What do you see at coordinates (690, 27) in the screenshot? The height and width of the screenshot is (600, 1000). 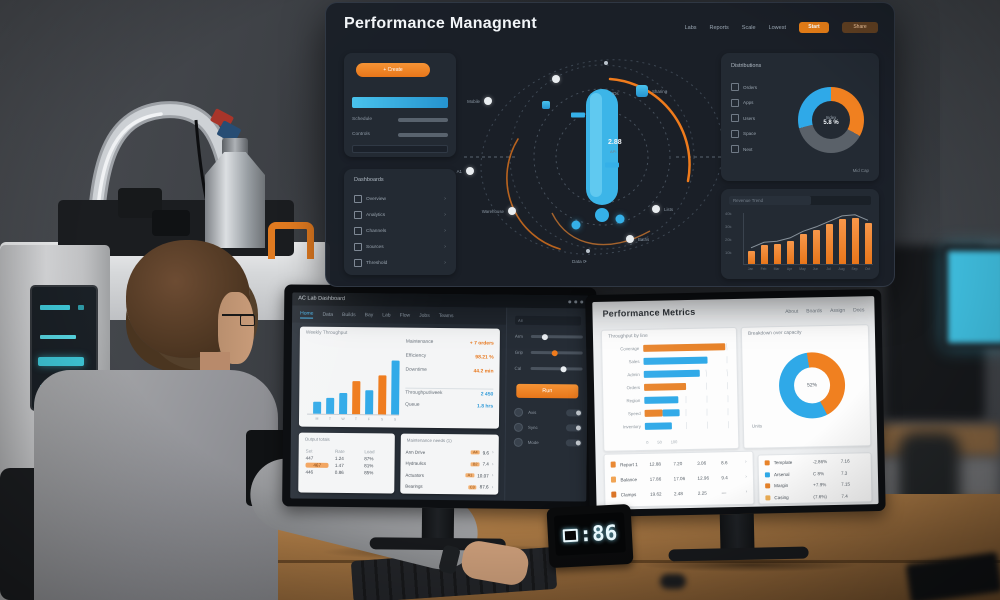 I see `overlay-nav-item-0: Labs` at bounding box center [690, 27].